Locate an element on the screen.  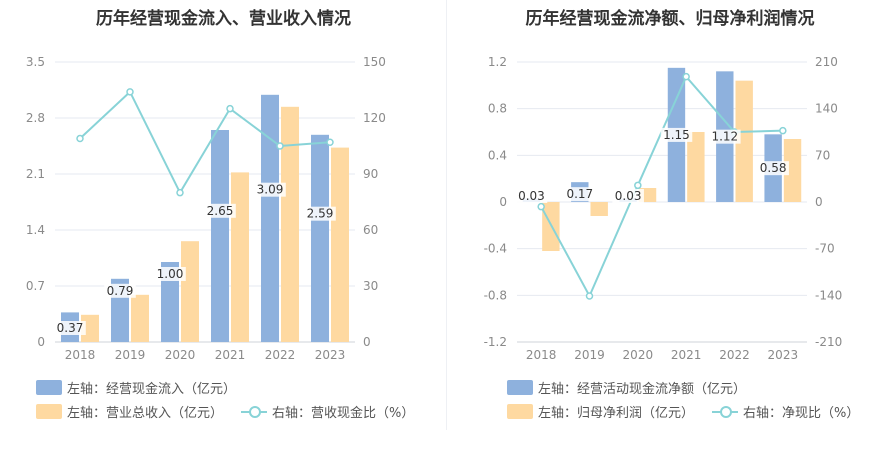
legend-item: 右轴：净现比（%） is located at coordinates (785, 411).